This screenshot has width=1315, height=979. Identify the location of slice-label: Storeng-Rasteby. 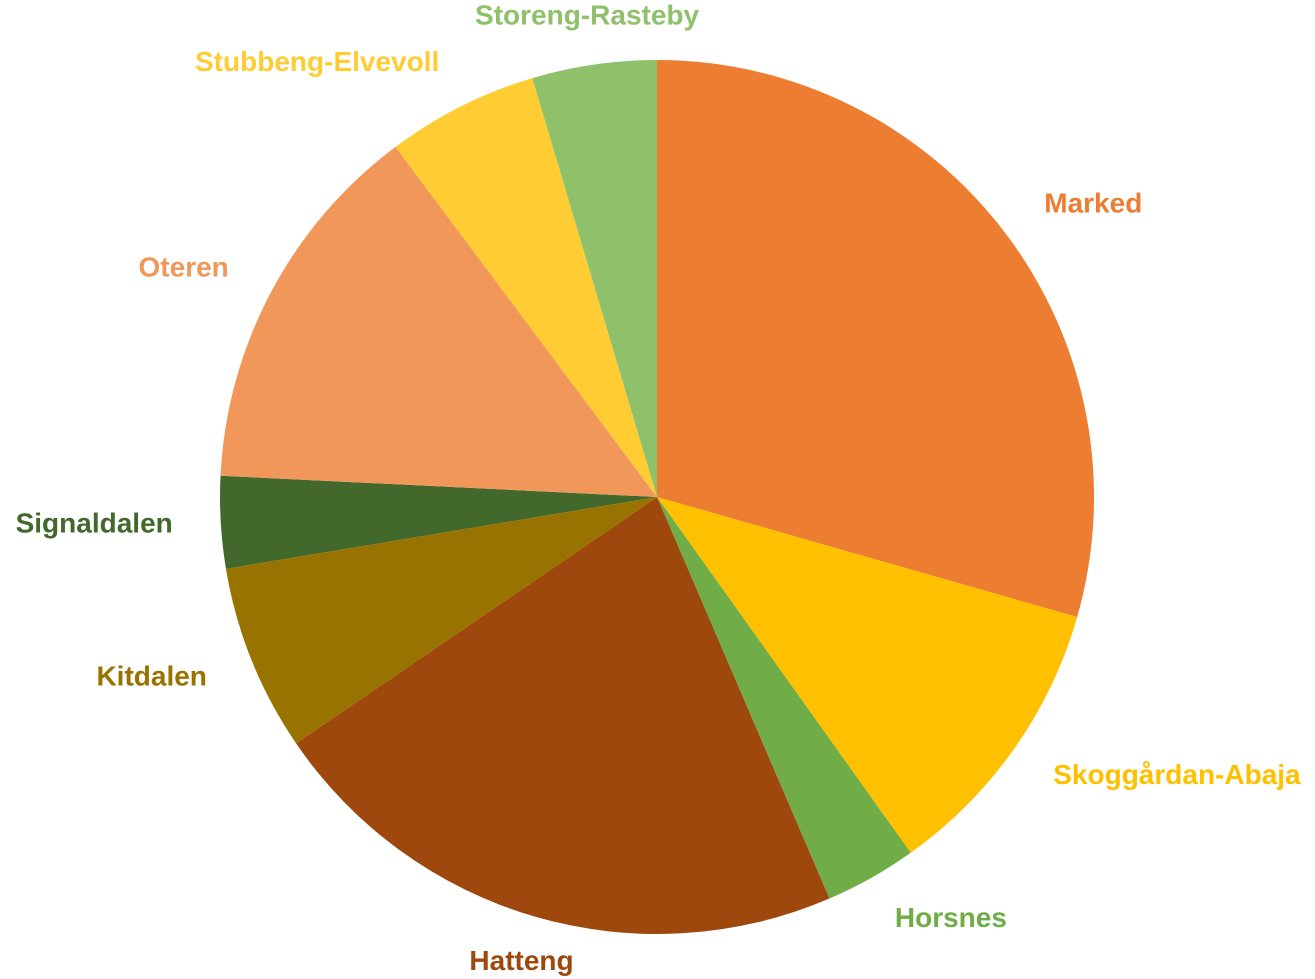
(587, 15).